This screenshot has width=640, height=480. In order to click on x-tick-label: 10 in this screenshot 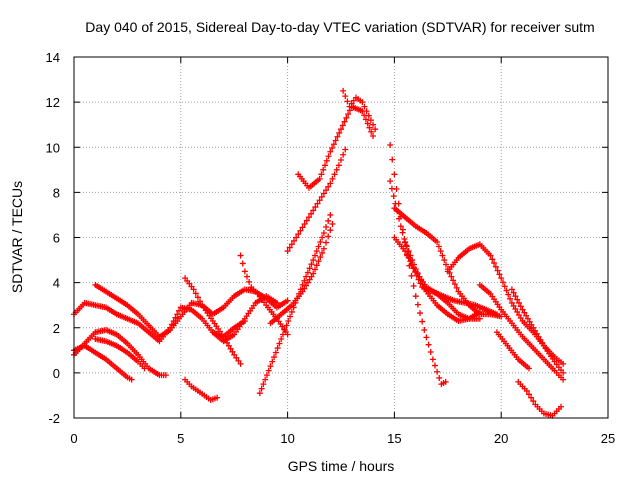, I will do `click(287, 438)`.